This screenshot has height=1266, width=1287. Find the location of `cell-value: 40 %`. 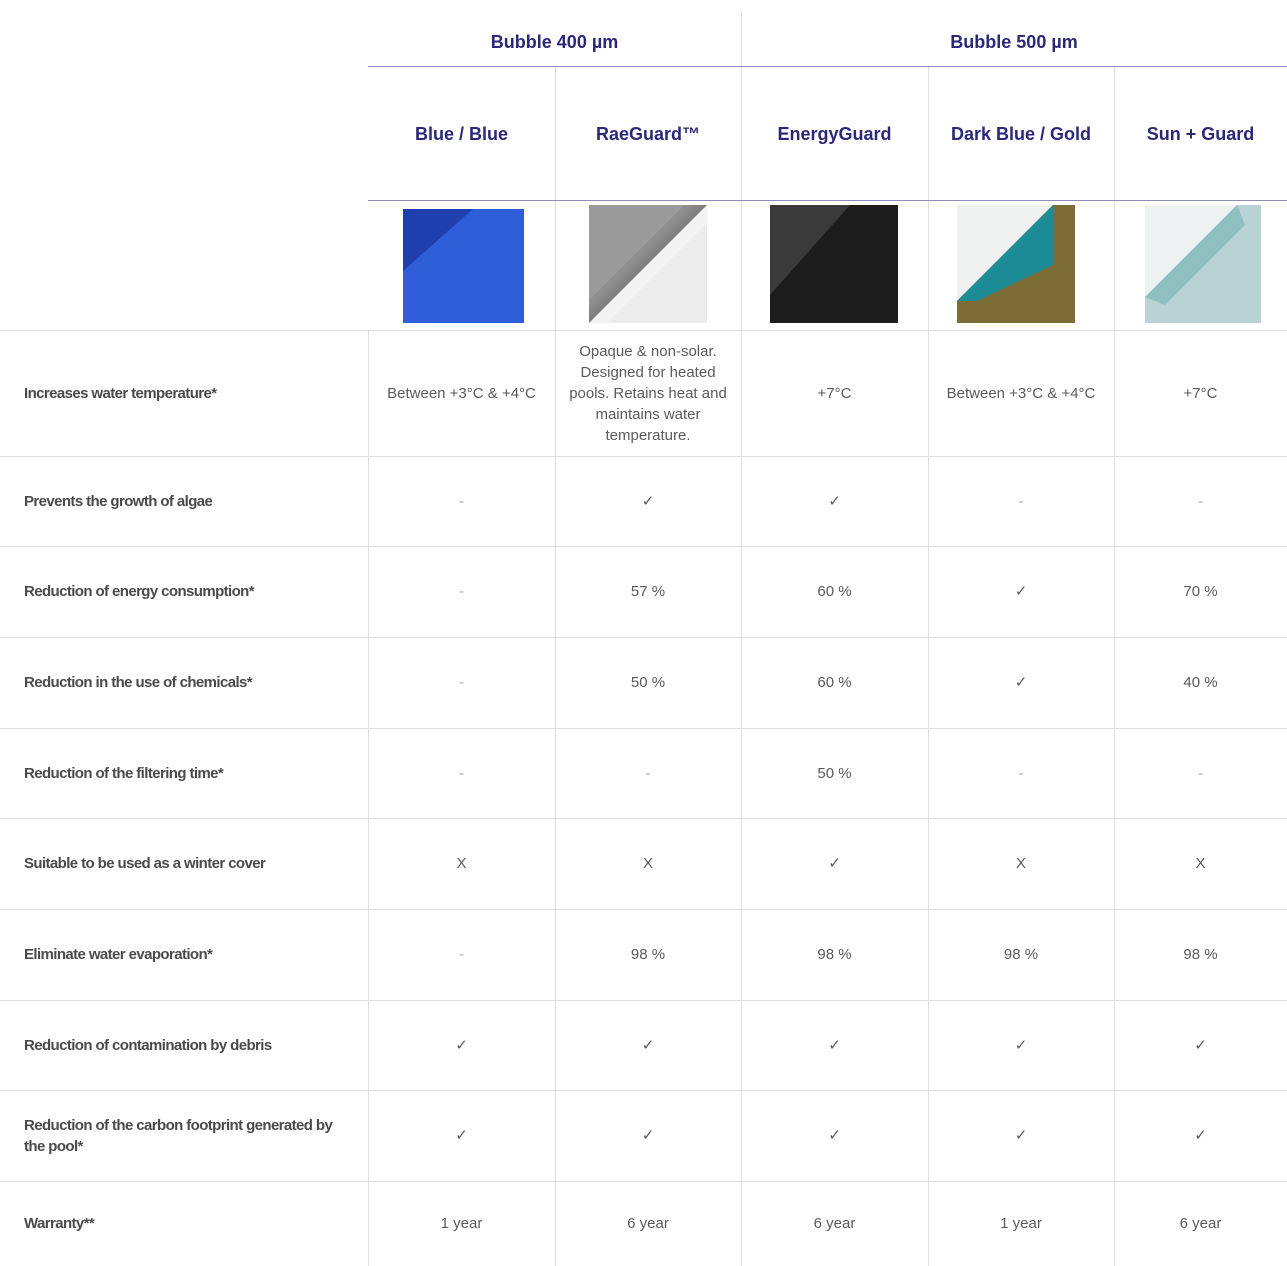

cell-value: 40 % is located at coordinates (1200, 682).